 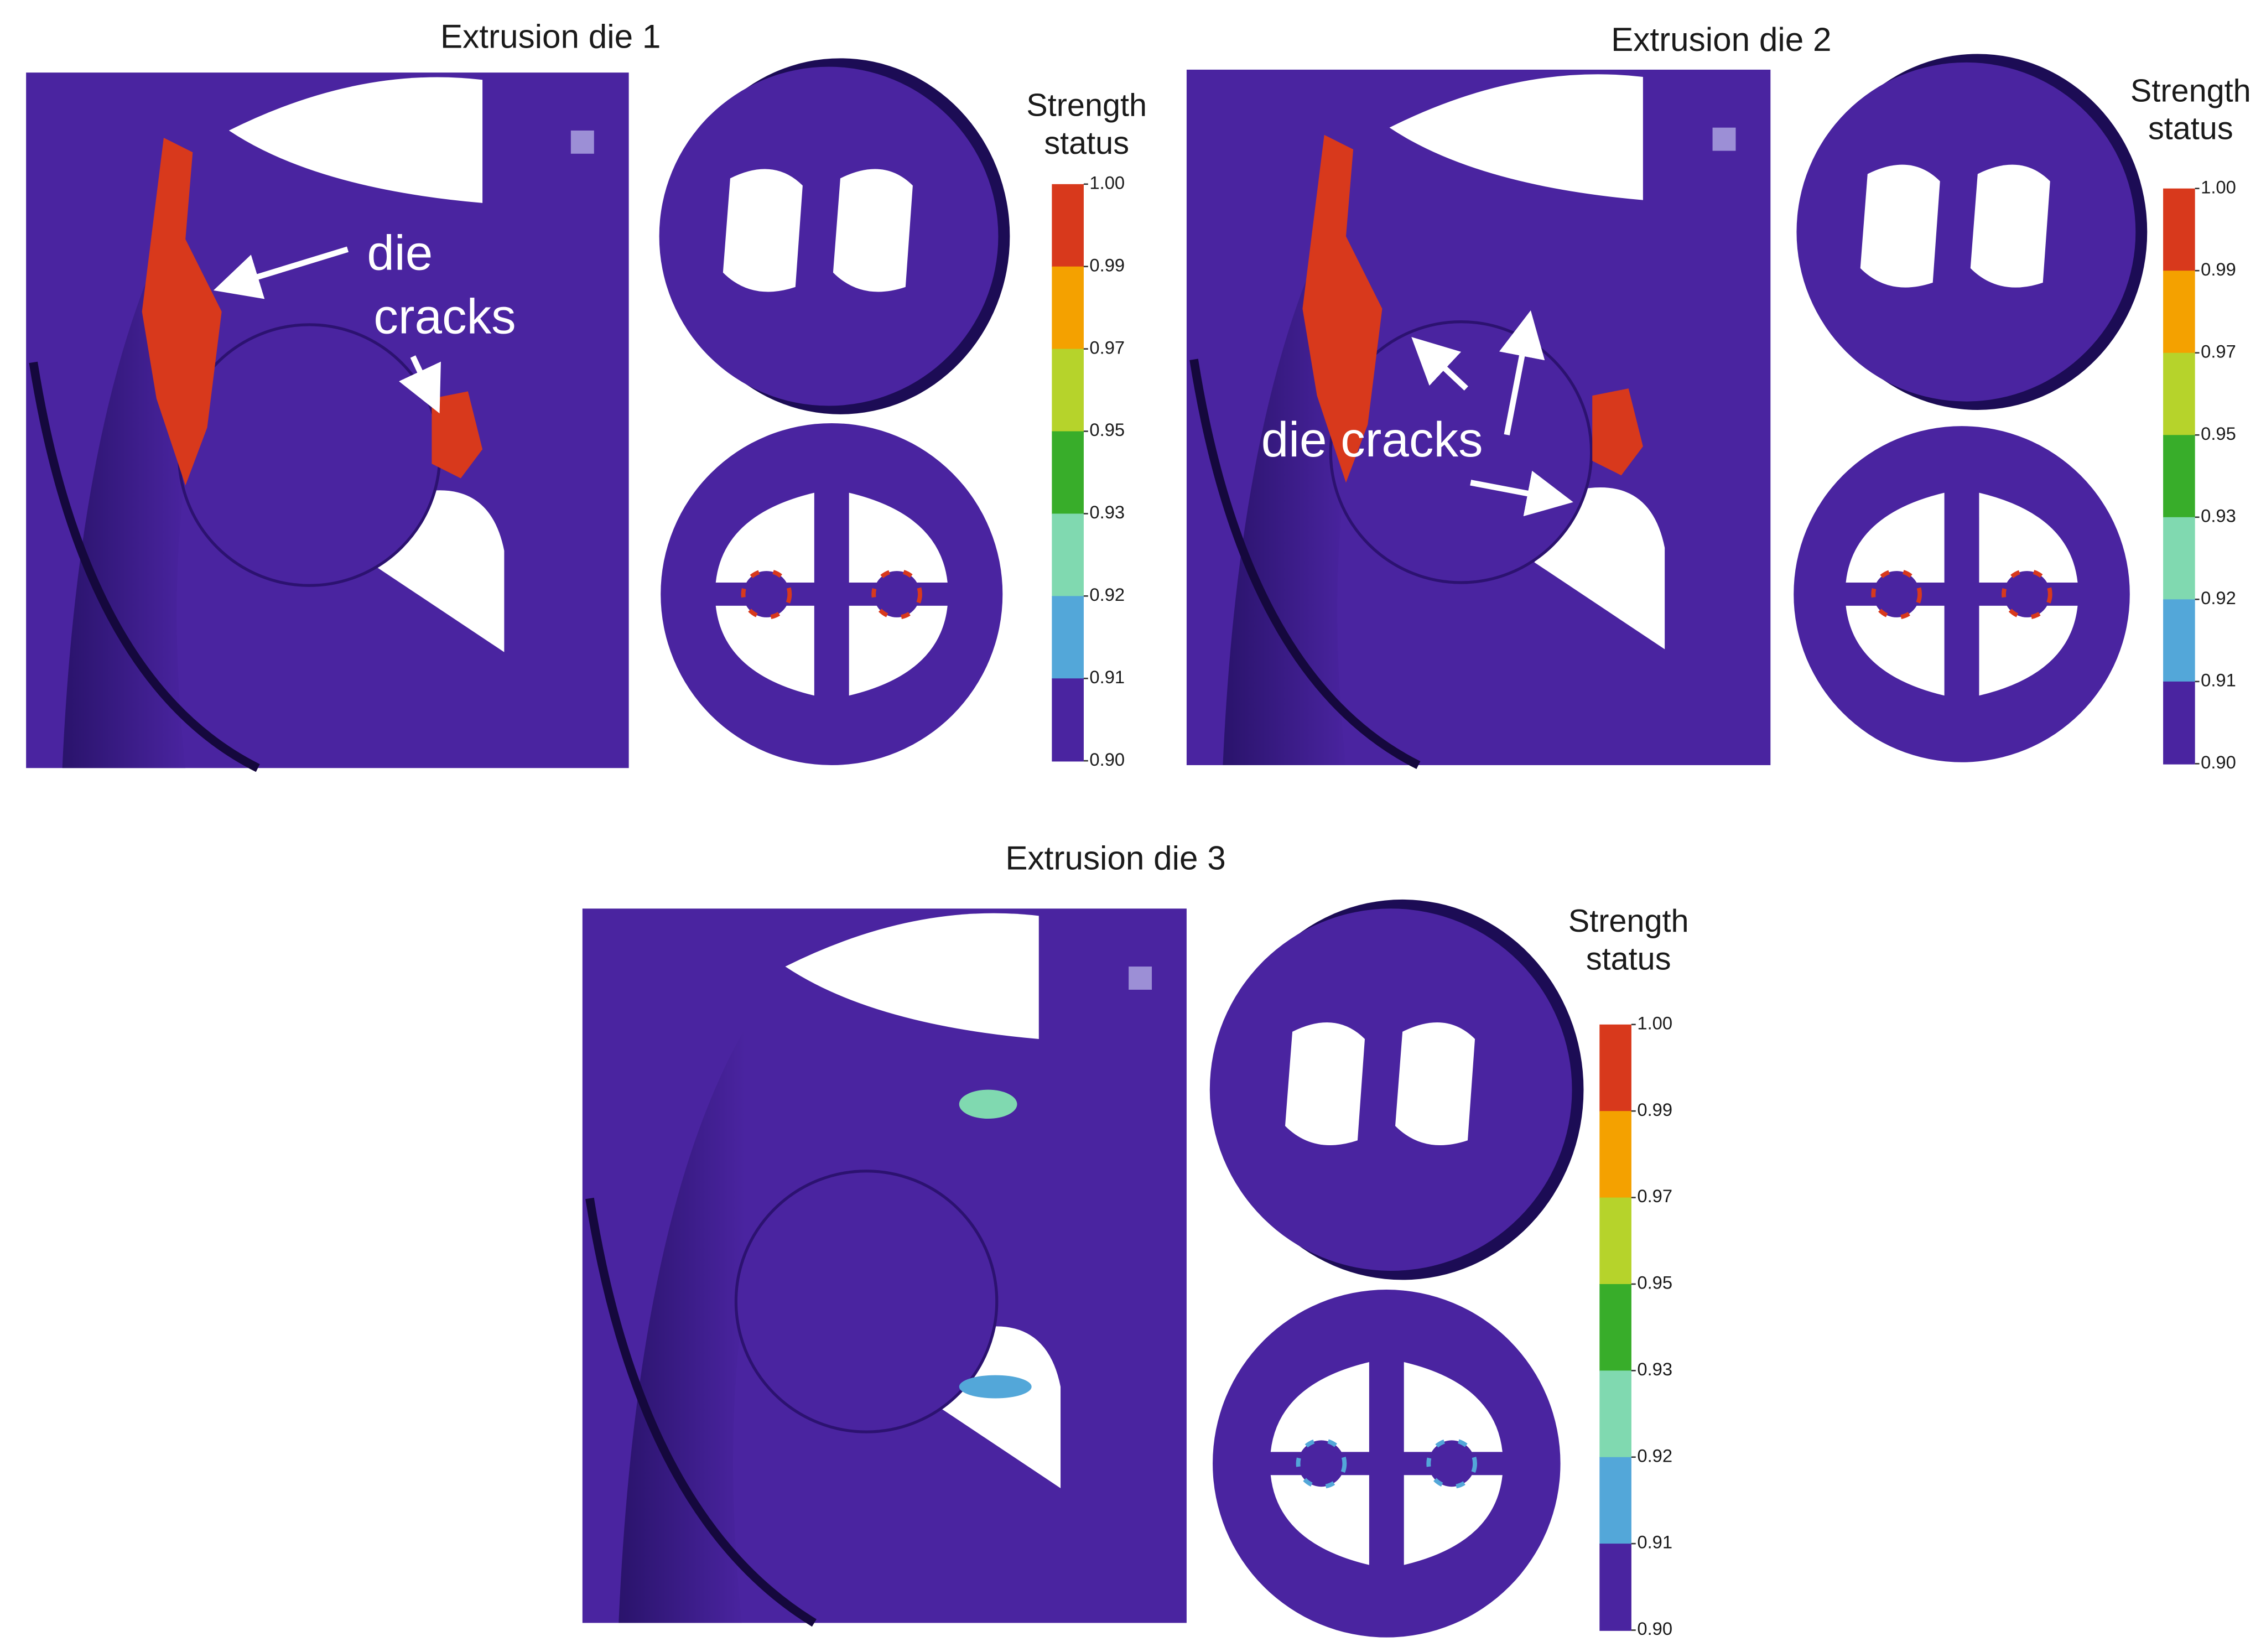 I want to click on annotation: die, so click(x=400, y=252).